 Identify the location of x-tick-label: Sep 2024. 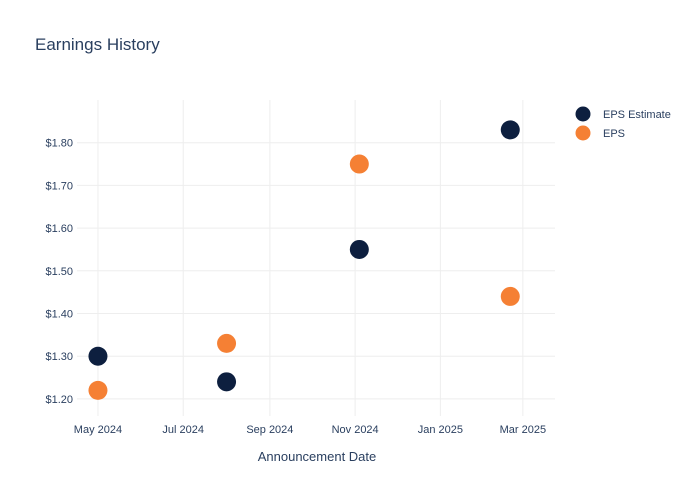
(269, 430).